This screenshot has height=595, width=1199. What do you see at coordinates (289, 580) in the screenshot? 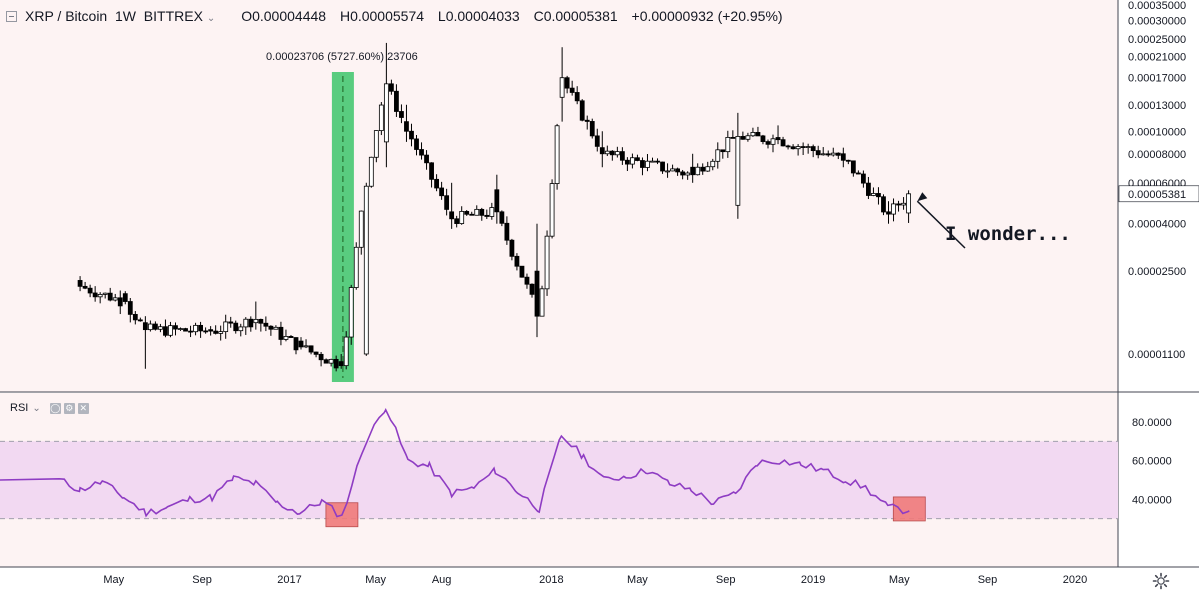
I see `time-tick-label: 2017` at bounding box center [289, 580].